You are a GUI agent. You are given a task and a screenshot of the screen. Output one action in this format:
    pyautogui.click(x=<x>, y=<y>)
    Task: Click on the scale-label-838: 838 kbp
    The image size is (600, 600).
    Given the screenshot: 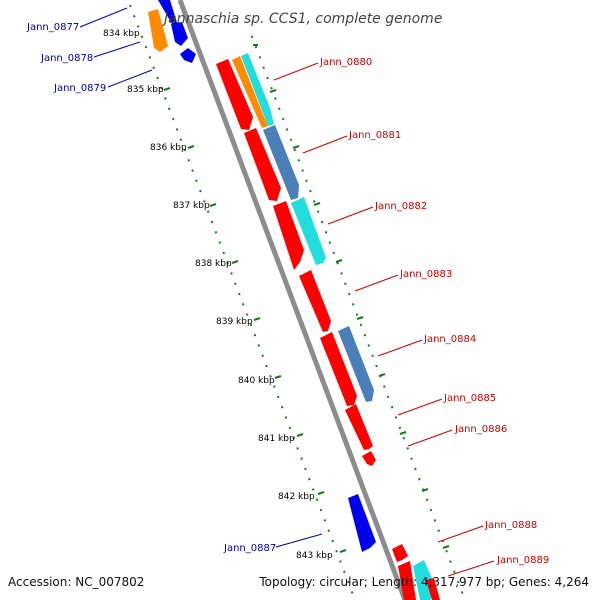 What is the action you would take?
    pyautogui.click(x=213, y=264)
    